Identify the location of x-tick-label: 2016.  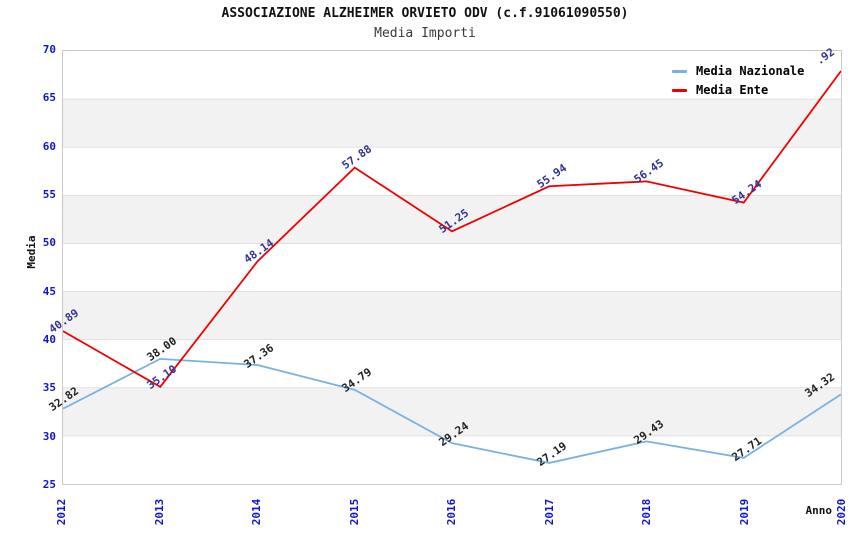
(451, 512).